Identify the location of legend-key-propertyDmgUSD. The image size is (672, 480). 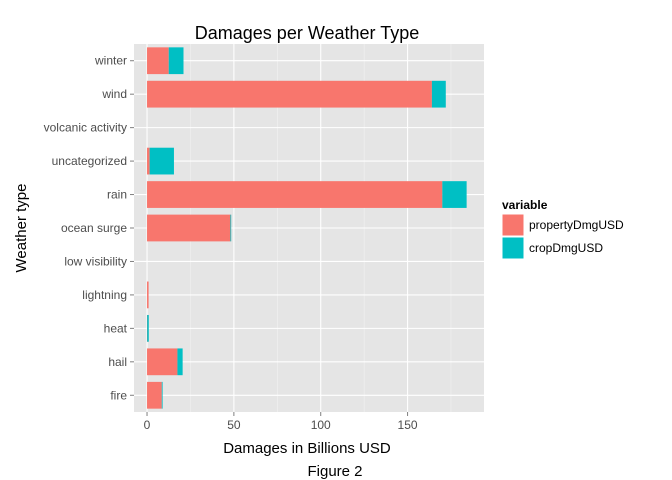
(513, 225).